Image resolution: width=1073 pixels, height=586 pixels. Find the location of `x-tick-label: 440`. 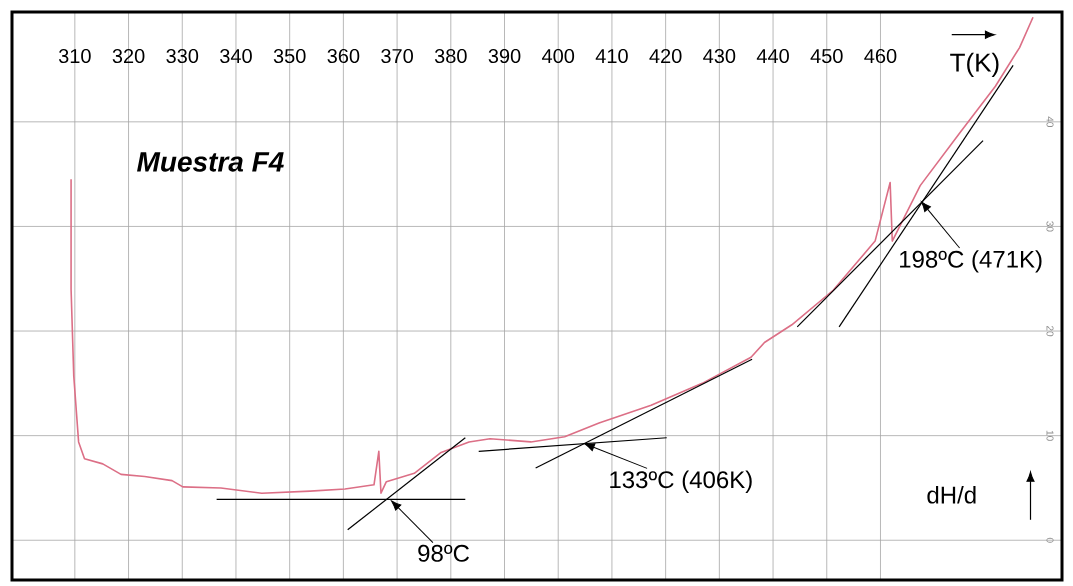

x-tick-label: 440 is located at coordinates (772, 56).